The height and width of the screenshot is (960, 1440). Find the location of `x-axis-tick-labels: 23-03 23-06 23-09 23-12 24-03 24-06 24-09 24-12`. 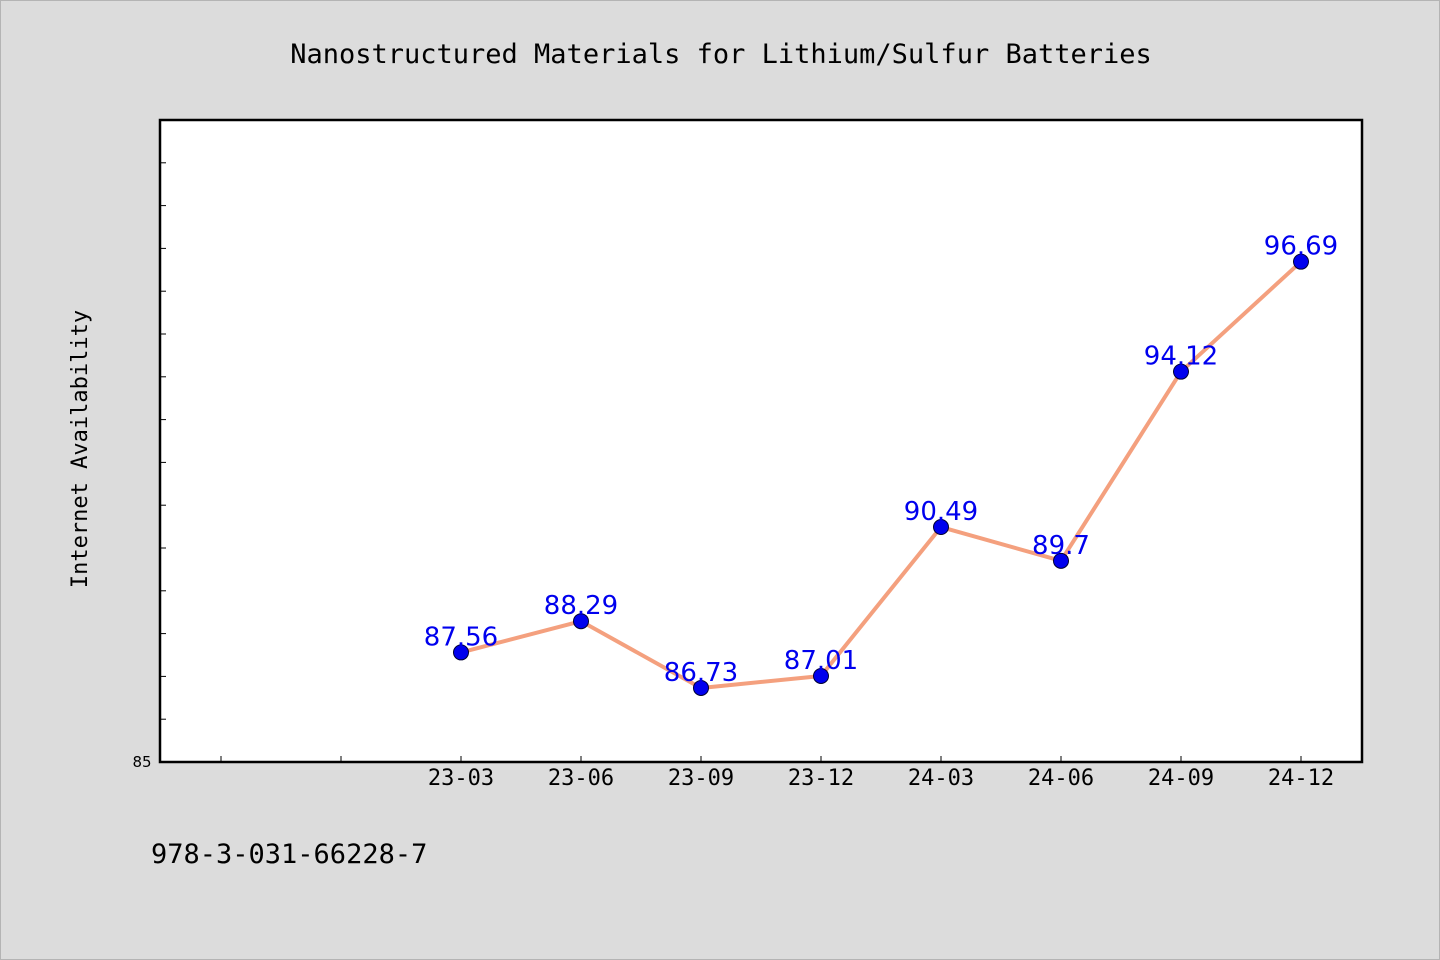

x-axis-tick-labels: 23-03 23-06 23-09 23-12 24-03 24-06 24-09 24-12 is located at coordinates (881, 778).